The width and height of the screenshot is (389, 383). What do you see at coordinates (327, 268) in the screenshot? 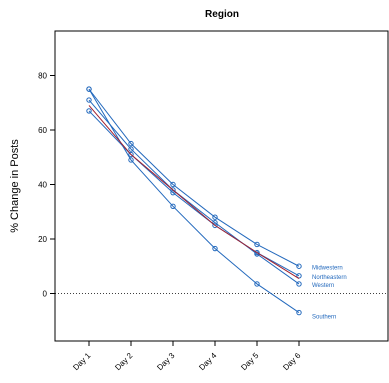
I see `series-label-midwestern: Midwestern` at bounding box center [327, 268].